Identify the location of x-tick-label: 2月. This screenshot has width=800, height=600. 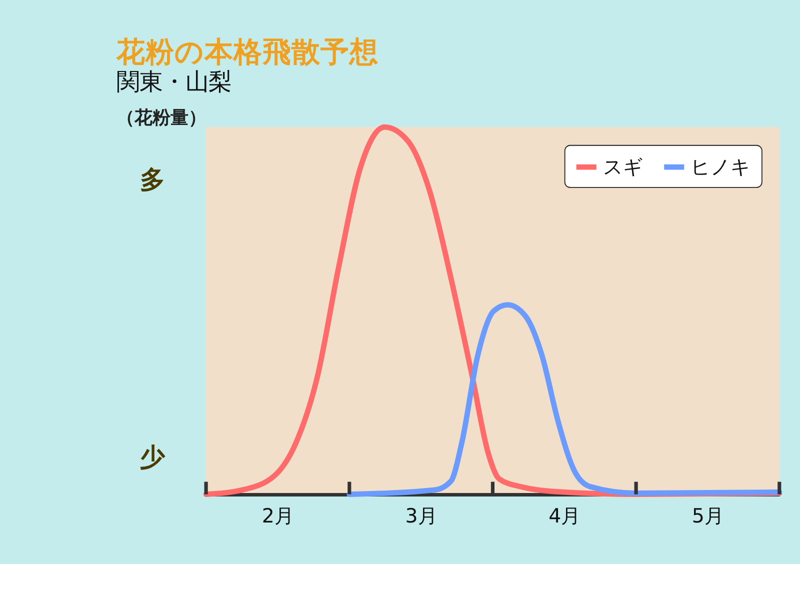
(278, 516).